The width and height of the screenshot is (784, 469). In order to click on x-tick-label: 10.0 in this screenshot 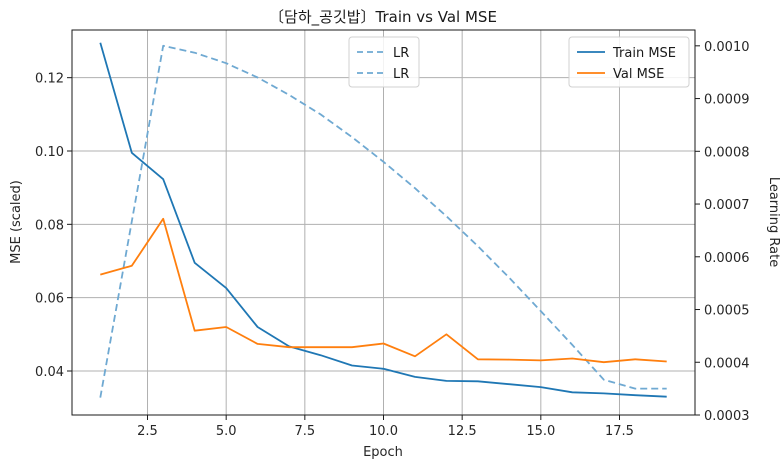, I will do `click(383, 431)`.